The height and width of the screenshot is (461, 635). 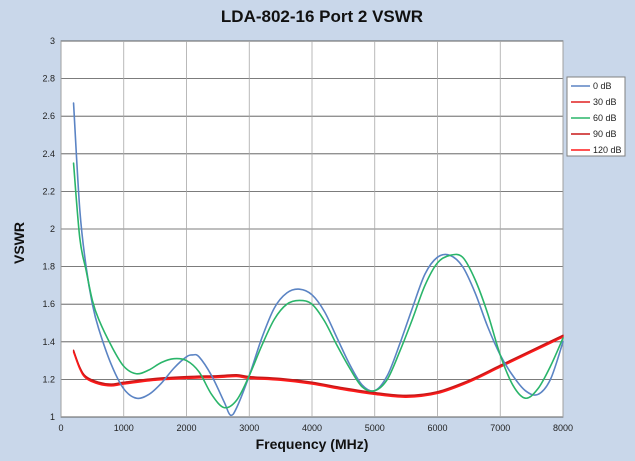 What do you see at coordinates (124, 428) in the screenshot?
I see `x-tick-label: 1000` at bounding box center [124, 428].